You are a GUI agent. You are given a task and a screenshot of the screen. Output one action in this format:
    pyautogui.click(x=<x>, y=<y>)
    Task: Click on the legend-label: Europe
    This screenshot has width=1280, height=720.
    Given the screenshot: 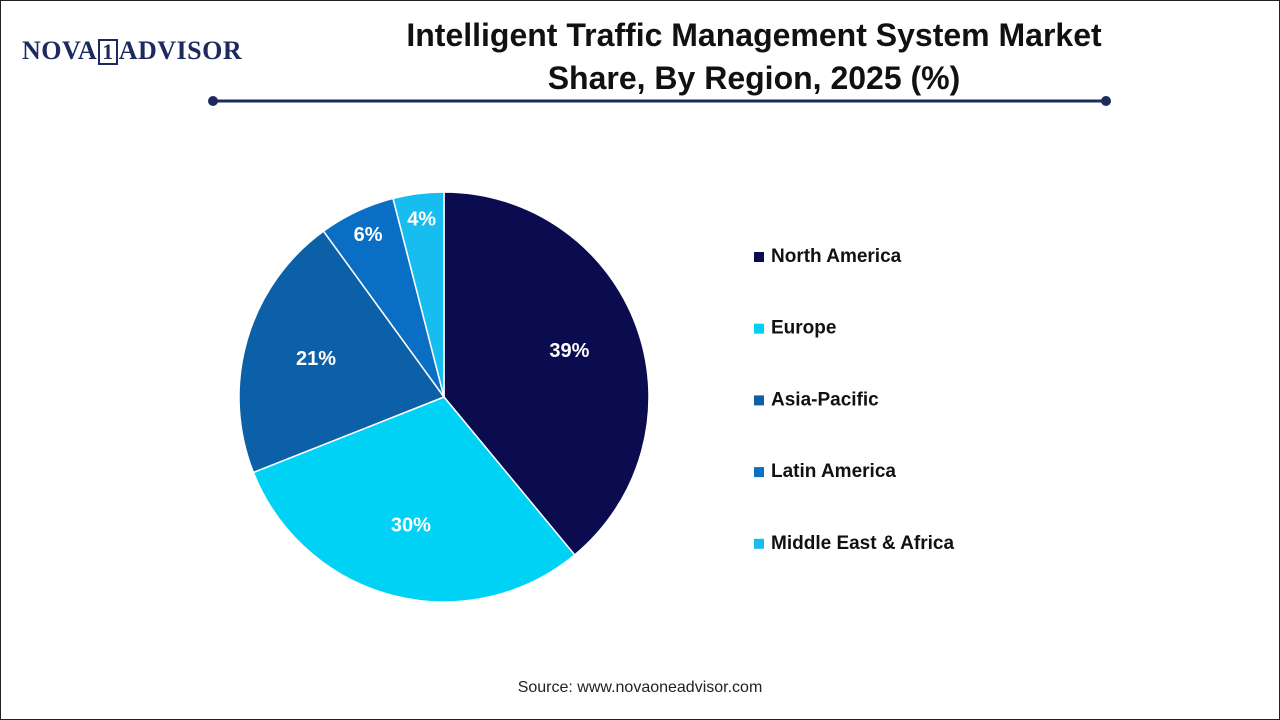 What is the action you would take?
    pyautogui.click(x=803, y=328)
    